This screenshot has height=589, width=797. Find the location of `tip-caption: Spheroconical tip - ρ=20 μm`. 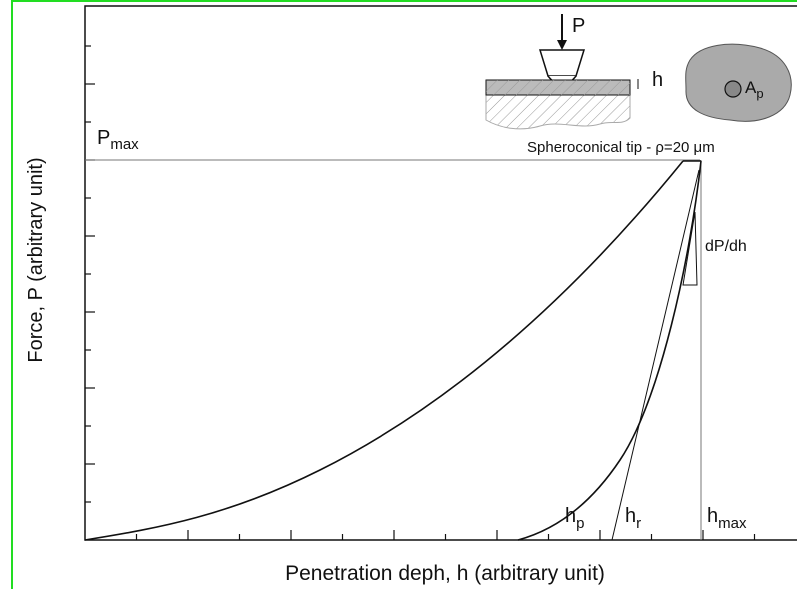

tip-caption: Spheroconical tip - ρ=20 μm is located at coordinates (621, 147).